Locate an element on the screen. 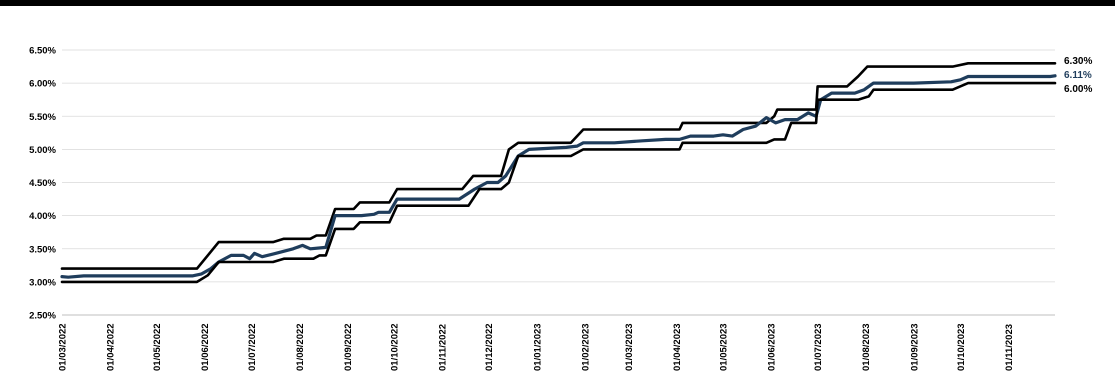 The image size is (1115, 378). x-tick-label: 01/10/2023 is located at coordinates (961, 347).